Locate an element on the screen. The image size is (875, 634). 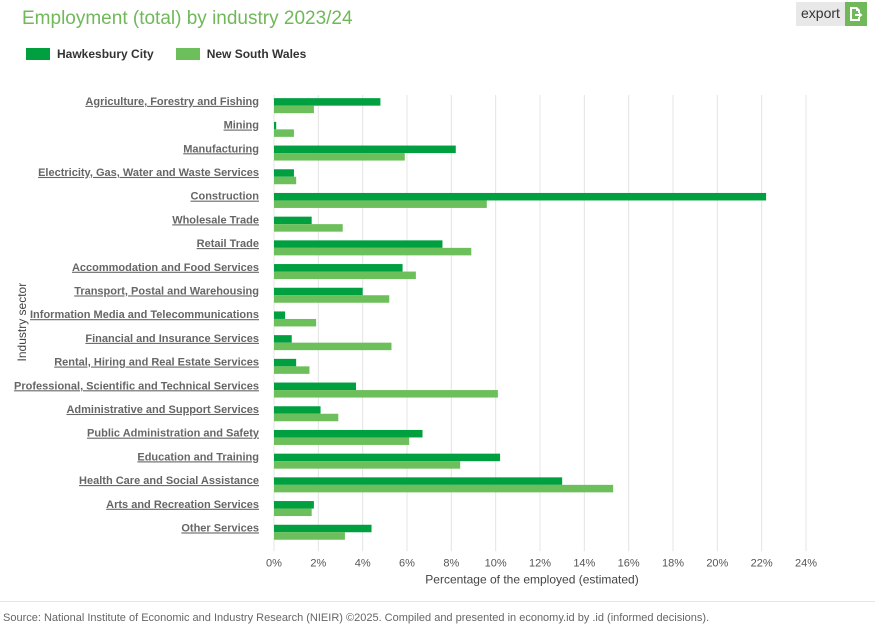
category-label: Rental, Hiring and Real Estate Services is located at coordinates (156, 363).